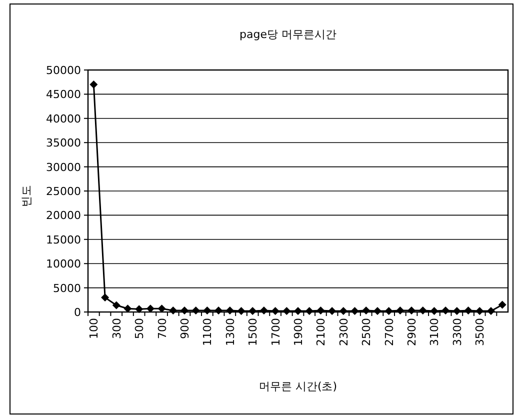 This screenshot has height=420, width=519. I want to click on x-tick-label: 2500, so click(367, 332).